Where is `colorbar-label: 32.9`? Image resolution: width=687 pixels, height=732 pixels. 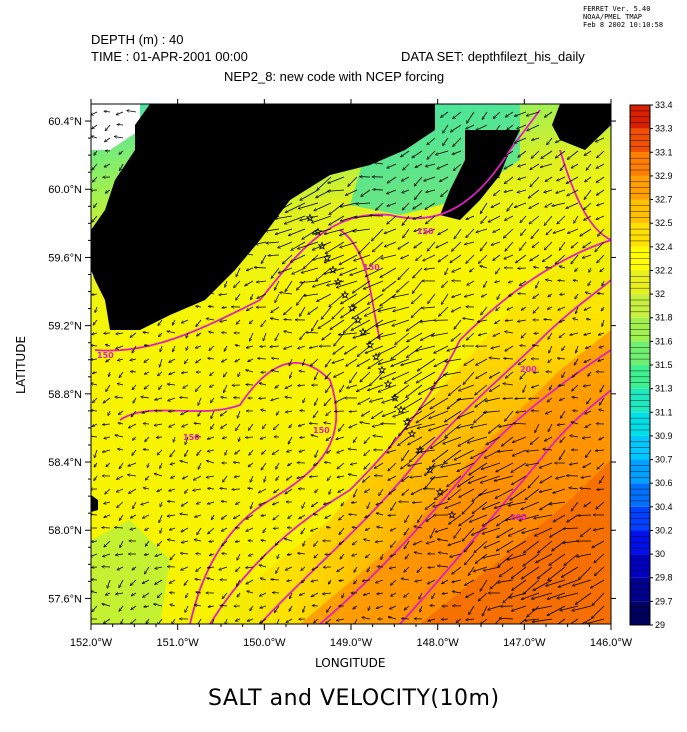 colorbar-label: 32.9 is located at coordinates (664, 176).